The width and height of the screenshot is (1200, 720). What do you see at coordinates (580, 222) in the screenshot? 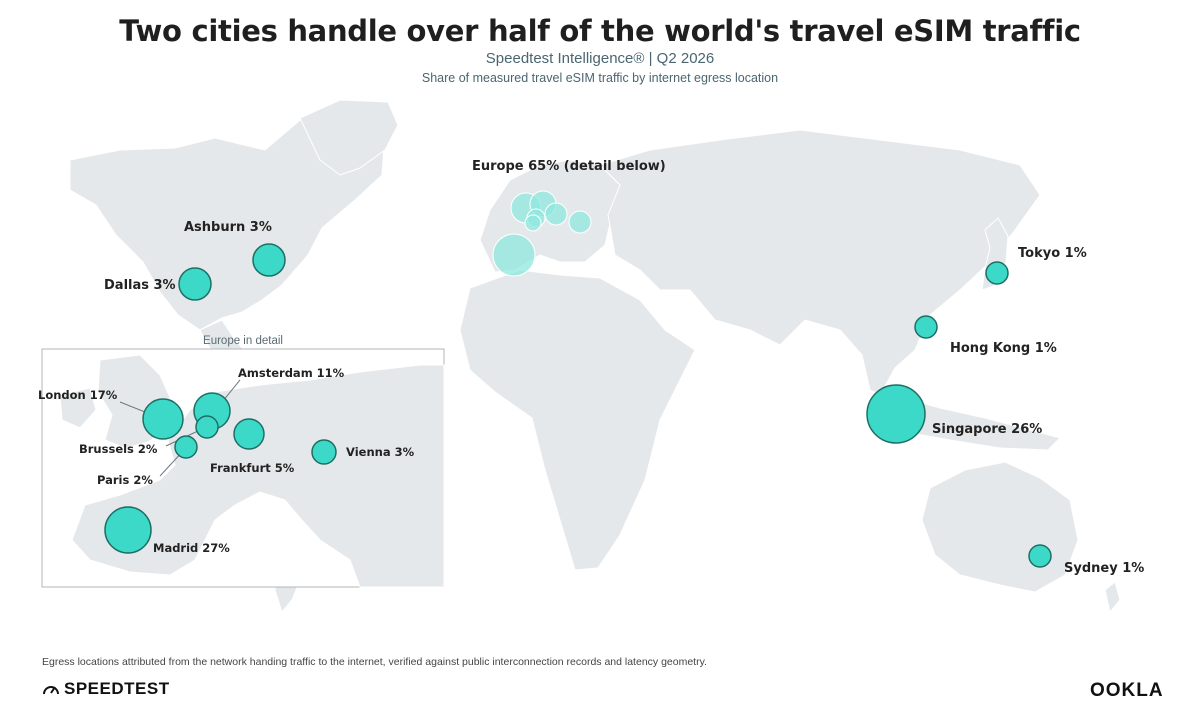
I see `europe-overview-bubble-vienna` at bounding box center [580, 222].